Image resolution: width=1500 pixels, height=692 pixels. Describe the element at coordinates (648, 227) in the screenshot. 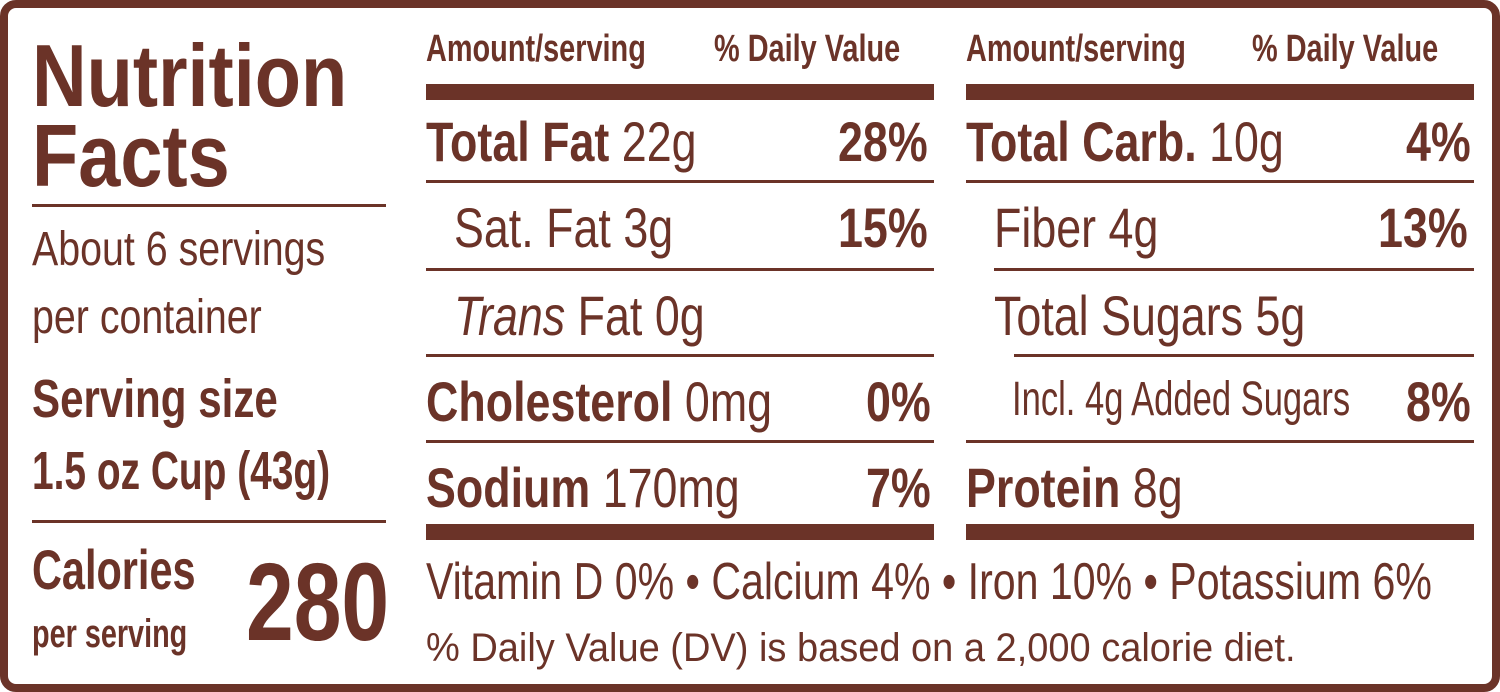

I see `sat-fat-amount: 3g` at that location.